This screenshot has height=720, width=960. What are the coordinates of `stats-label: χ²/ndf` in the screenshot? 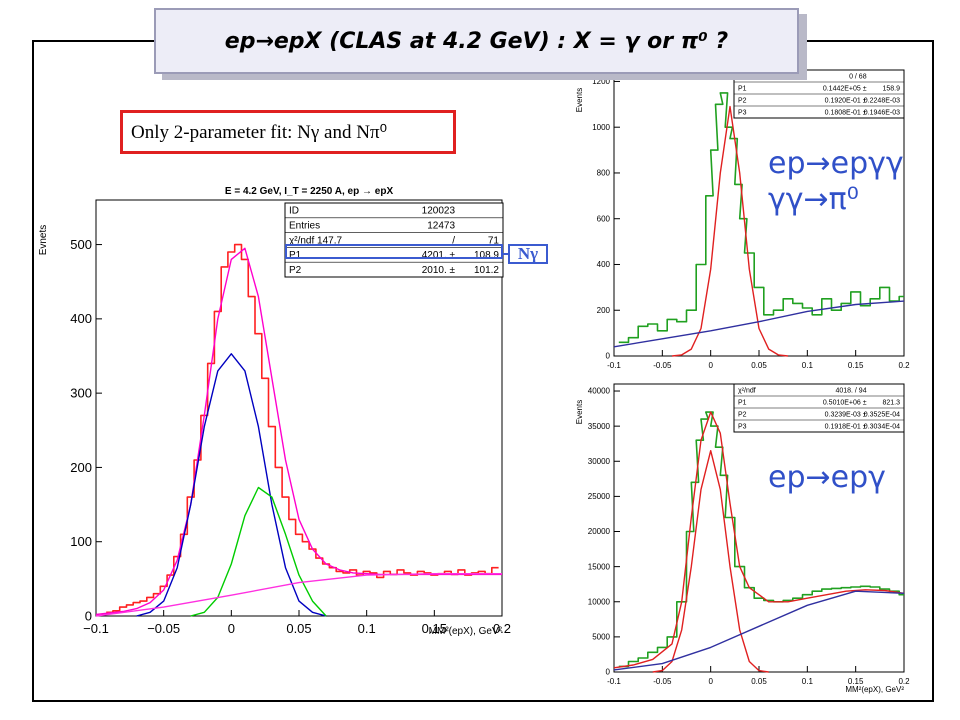 It's located at (747, 391).